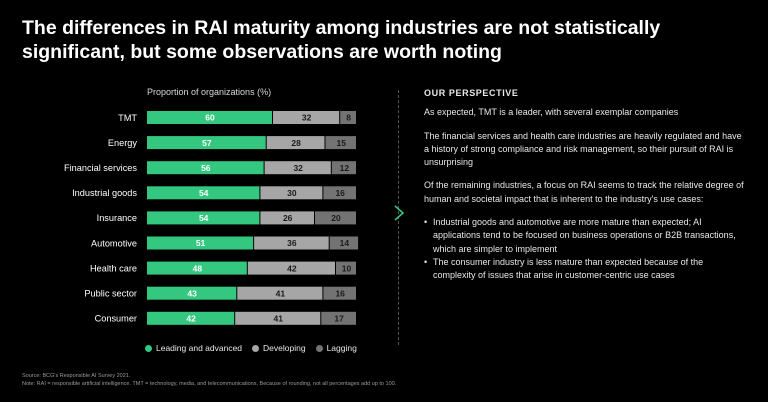 Image resolution: width=768 pixels, height=402 pixels. I want to click on bar-public-sector-lagging, so click(339, 293).